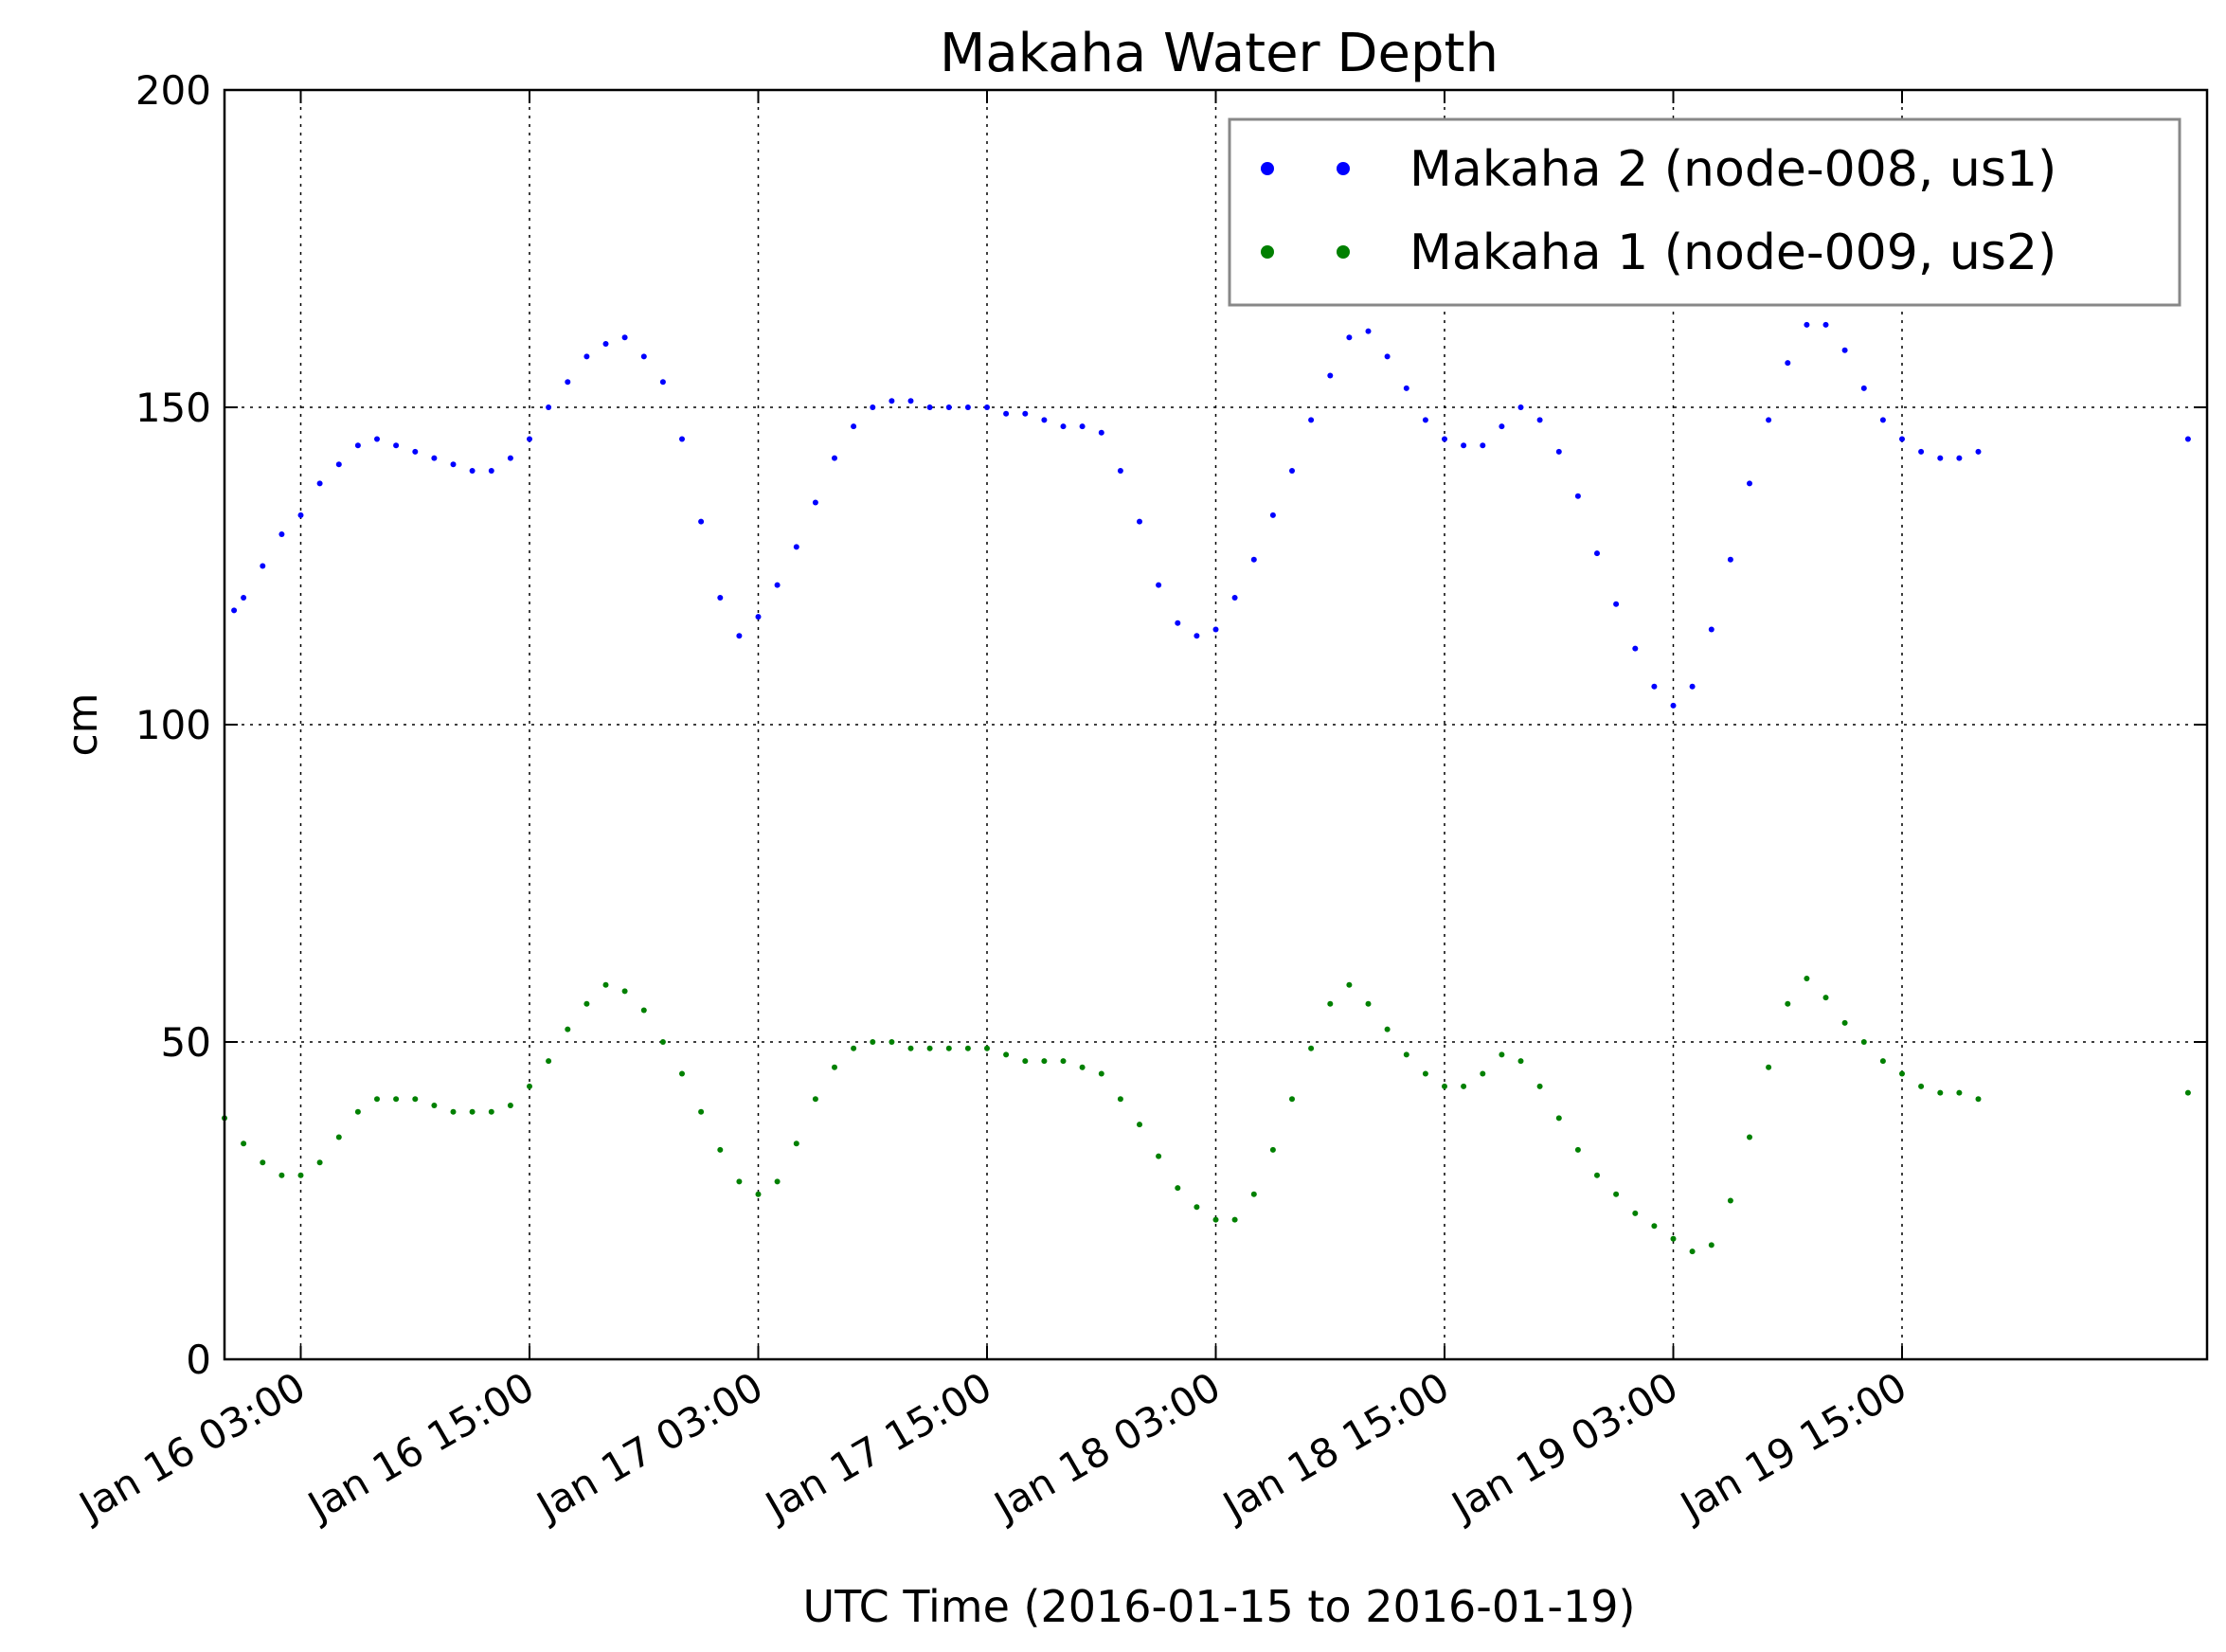  I want to click on legend-box, so click(1704, 212).